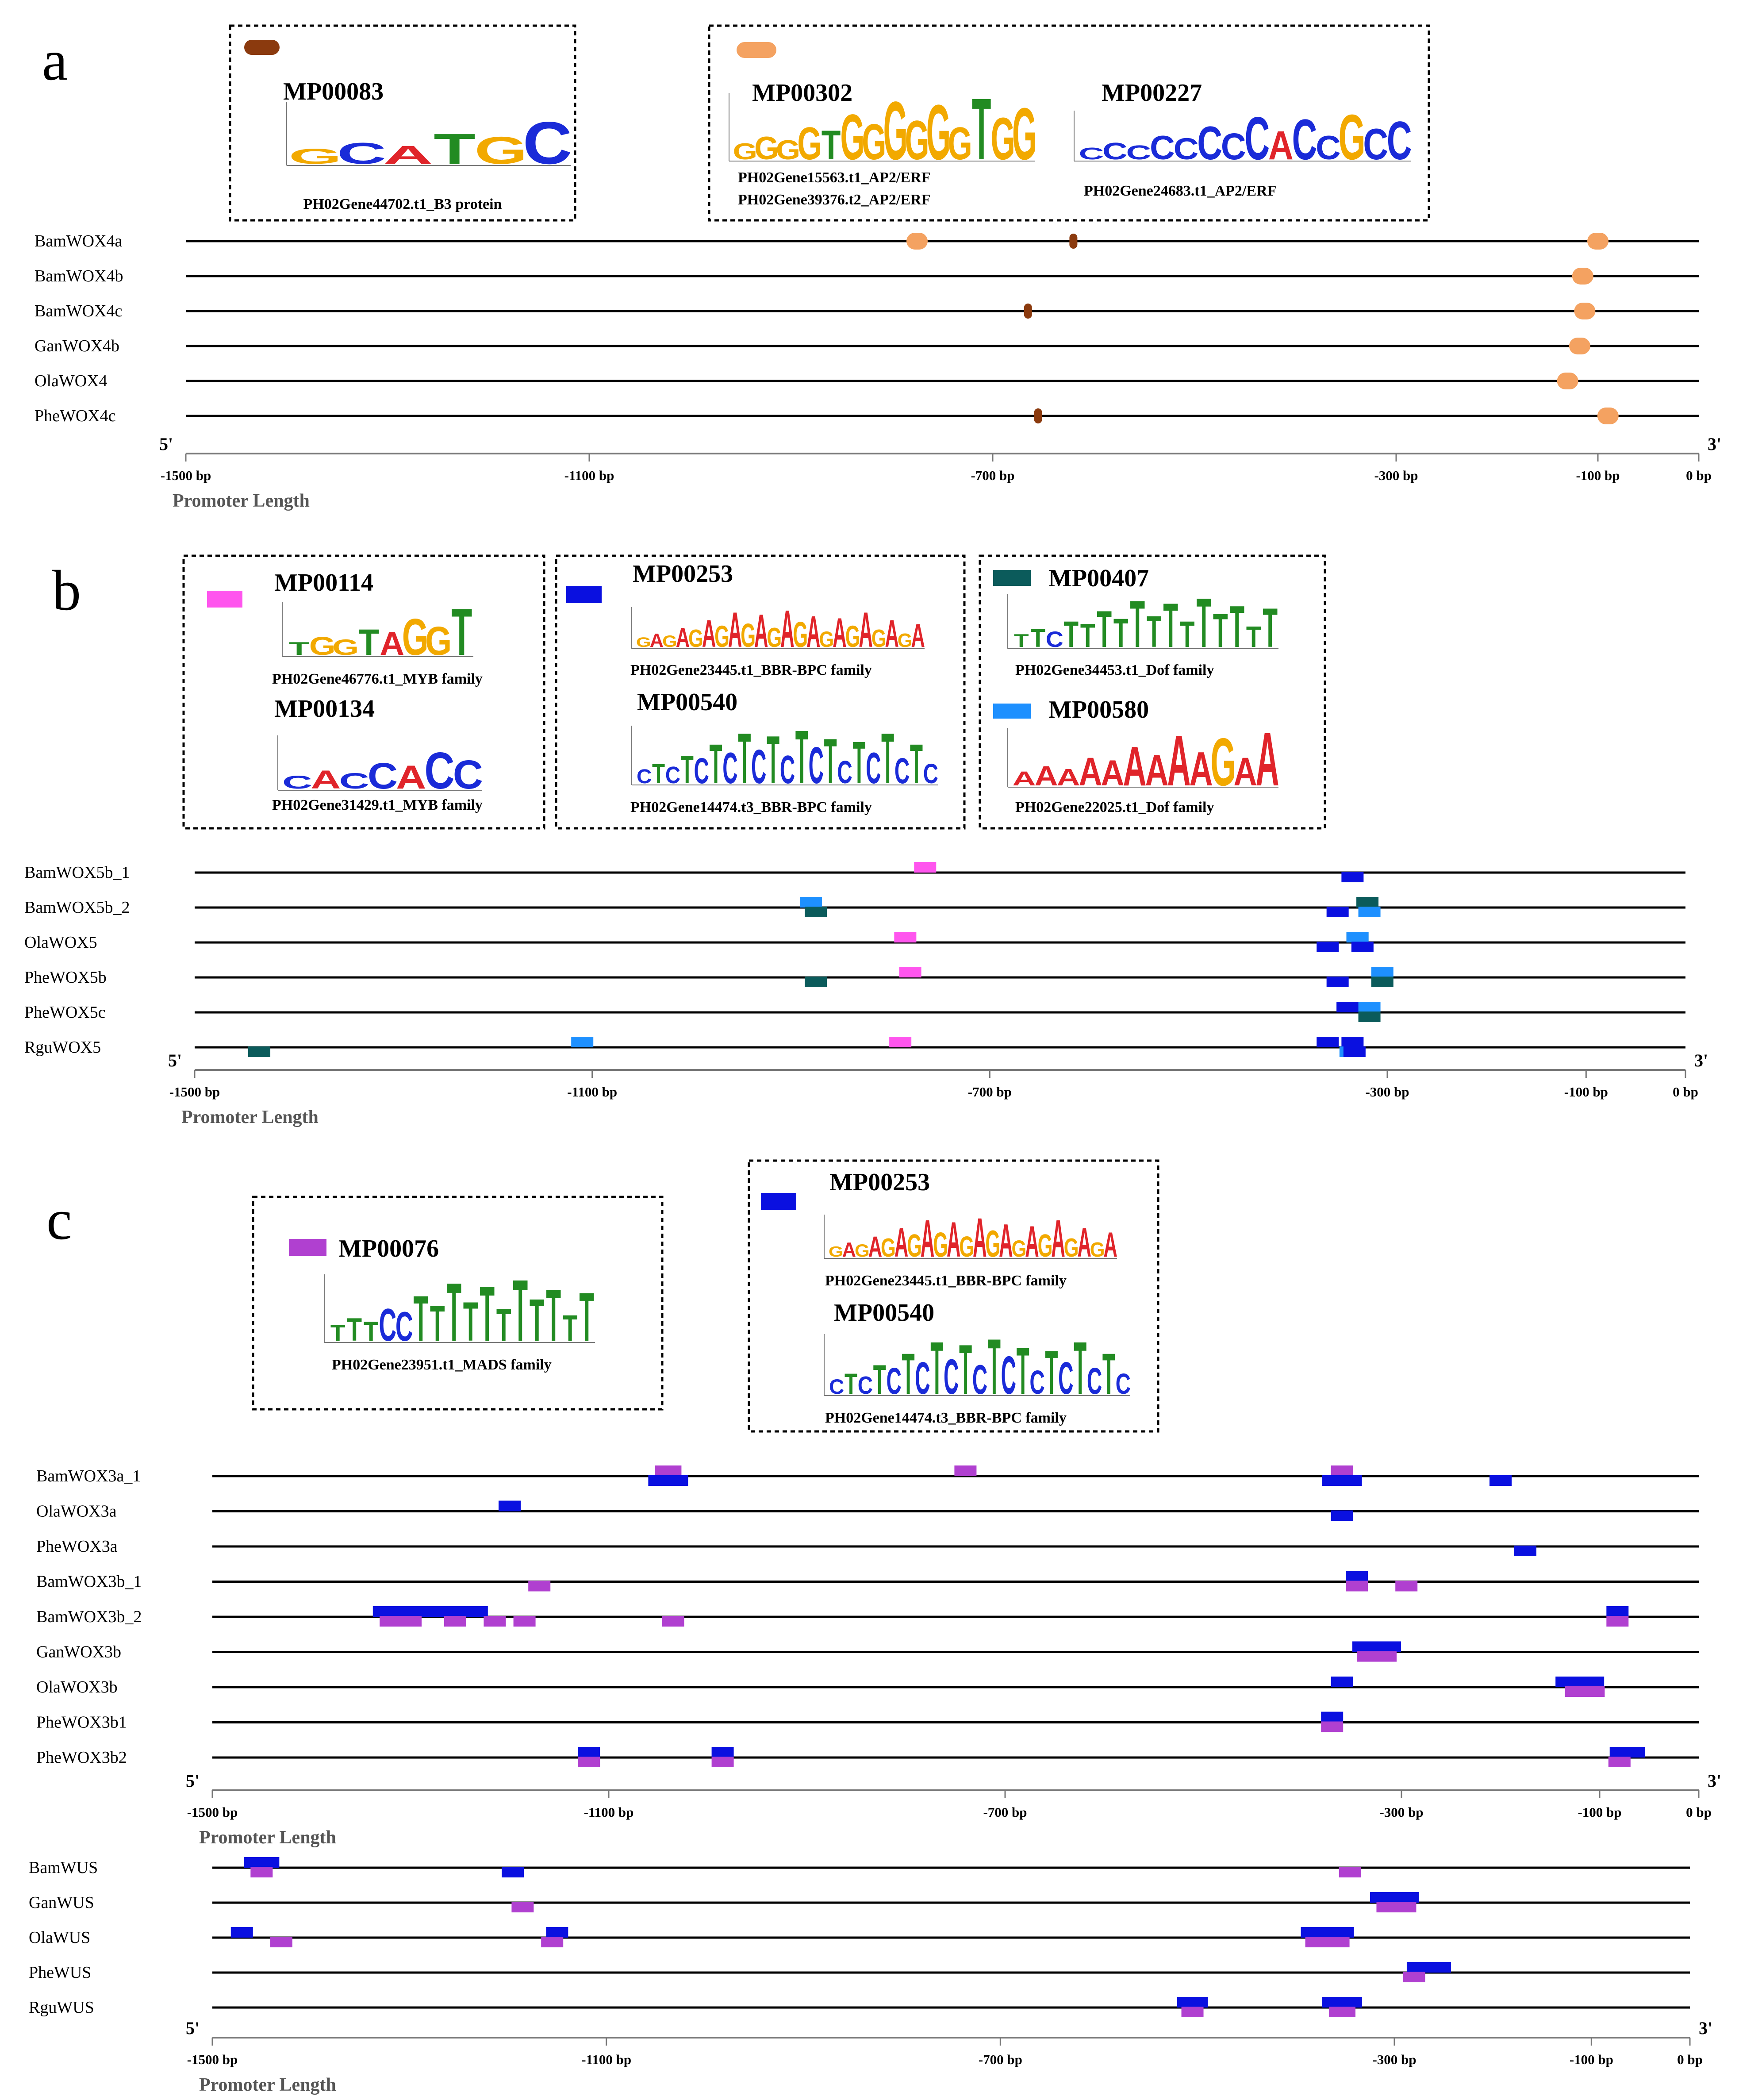  Describe the element at coordinates (834, 200) in the screenshot. I see `caption-MP00302-2: PH02Gene39376.t2_AP2/ERF` at that location.